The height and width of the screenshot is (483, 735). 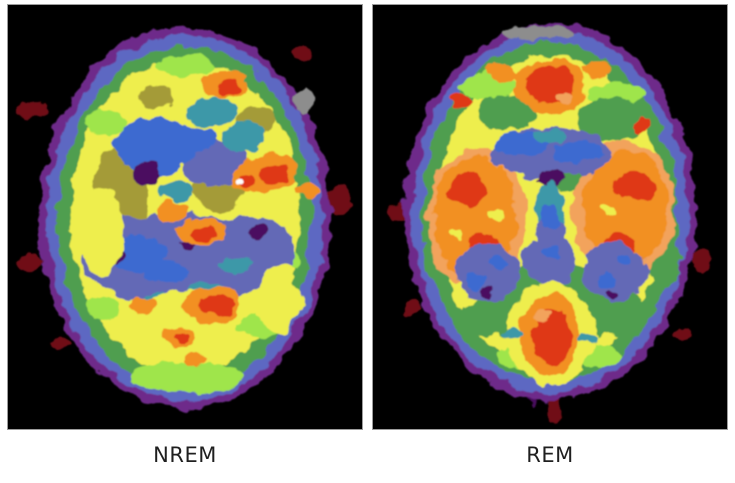 I want to click on rem-central-blue-regions, so click(x=551, y=214).